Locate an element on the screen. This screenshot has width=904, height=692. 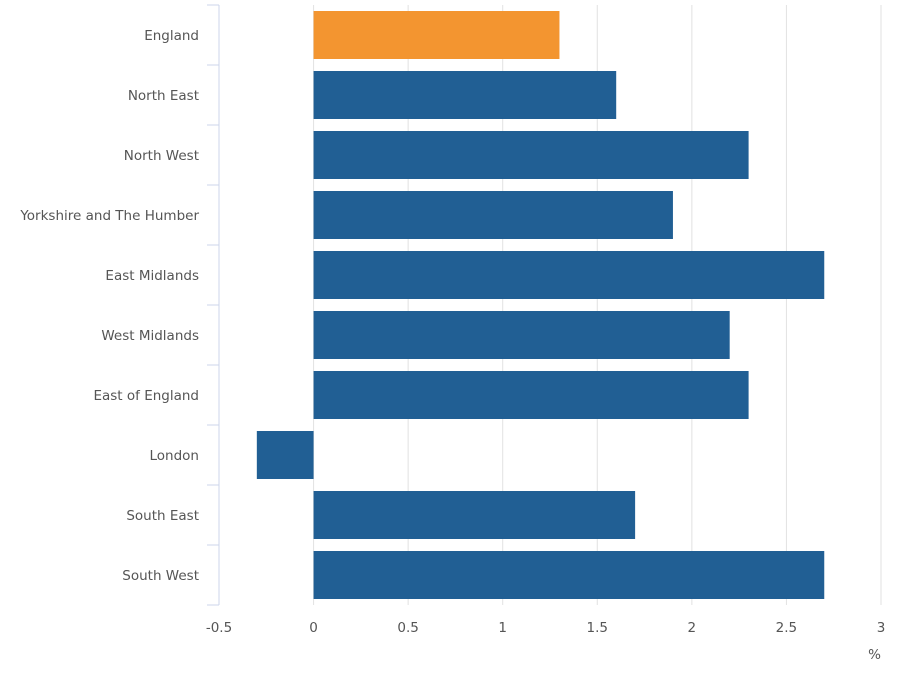
category-label: England is located at coordinates (171, 36).